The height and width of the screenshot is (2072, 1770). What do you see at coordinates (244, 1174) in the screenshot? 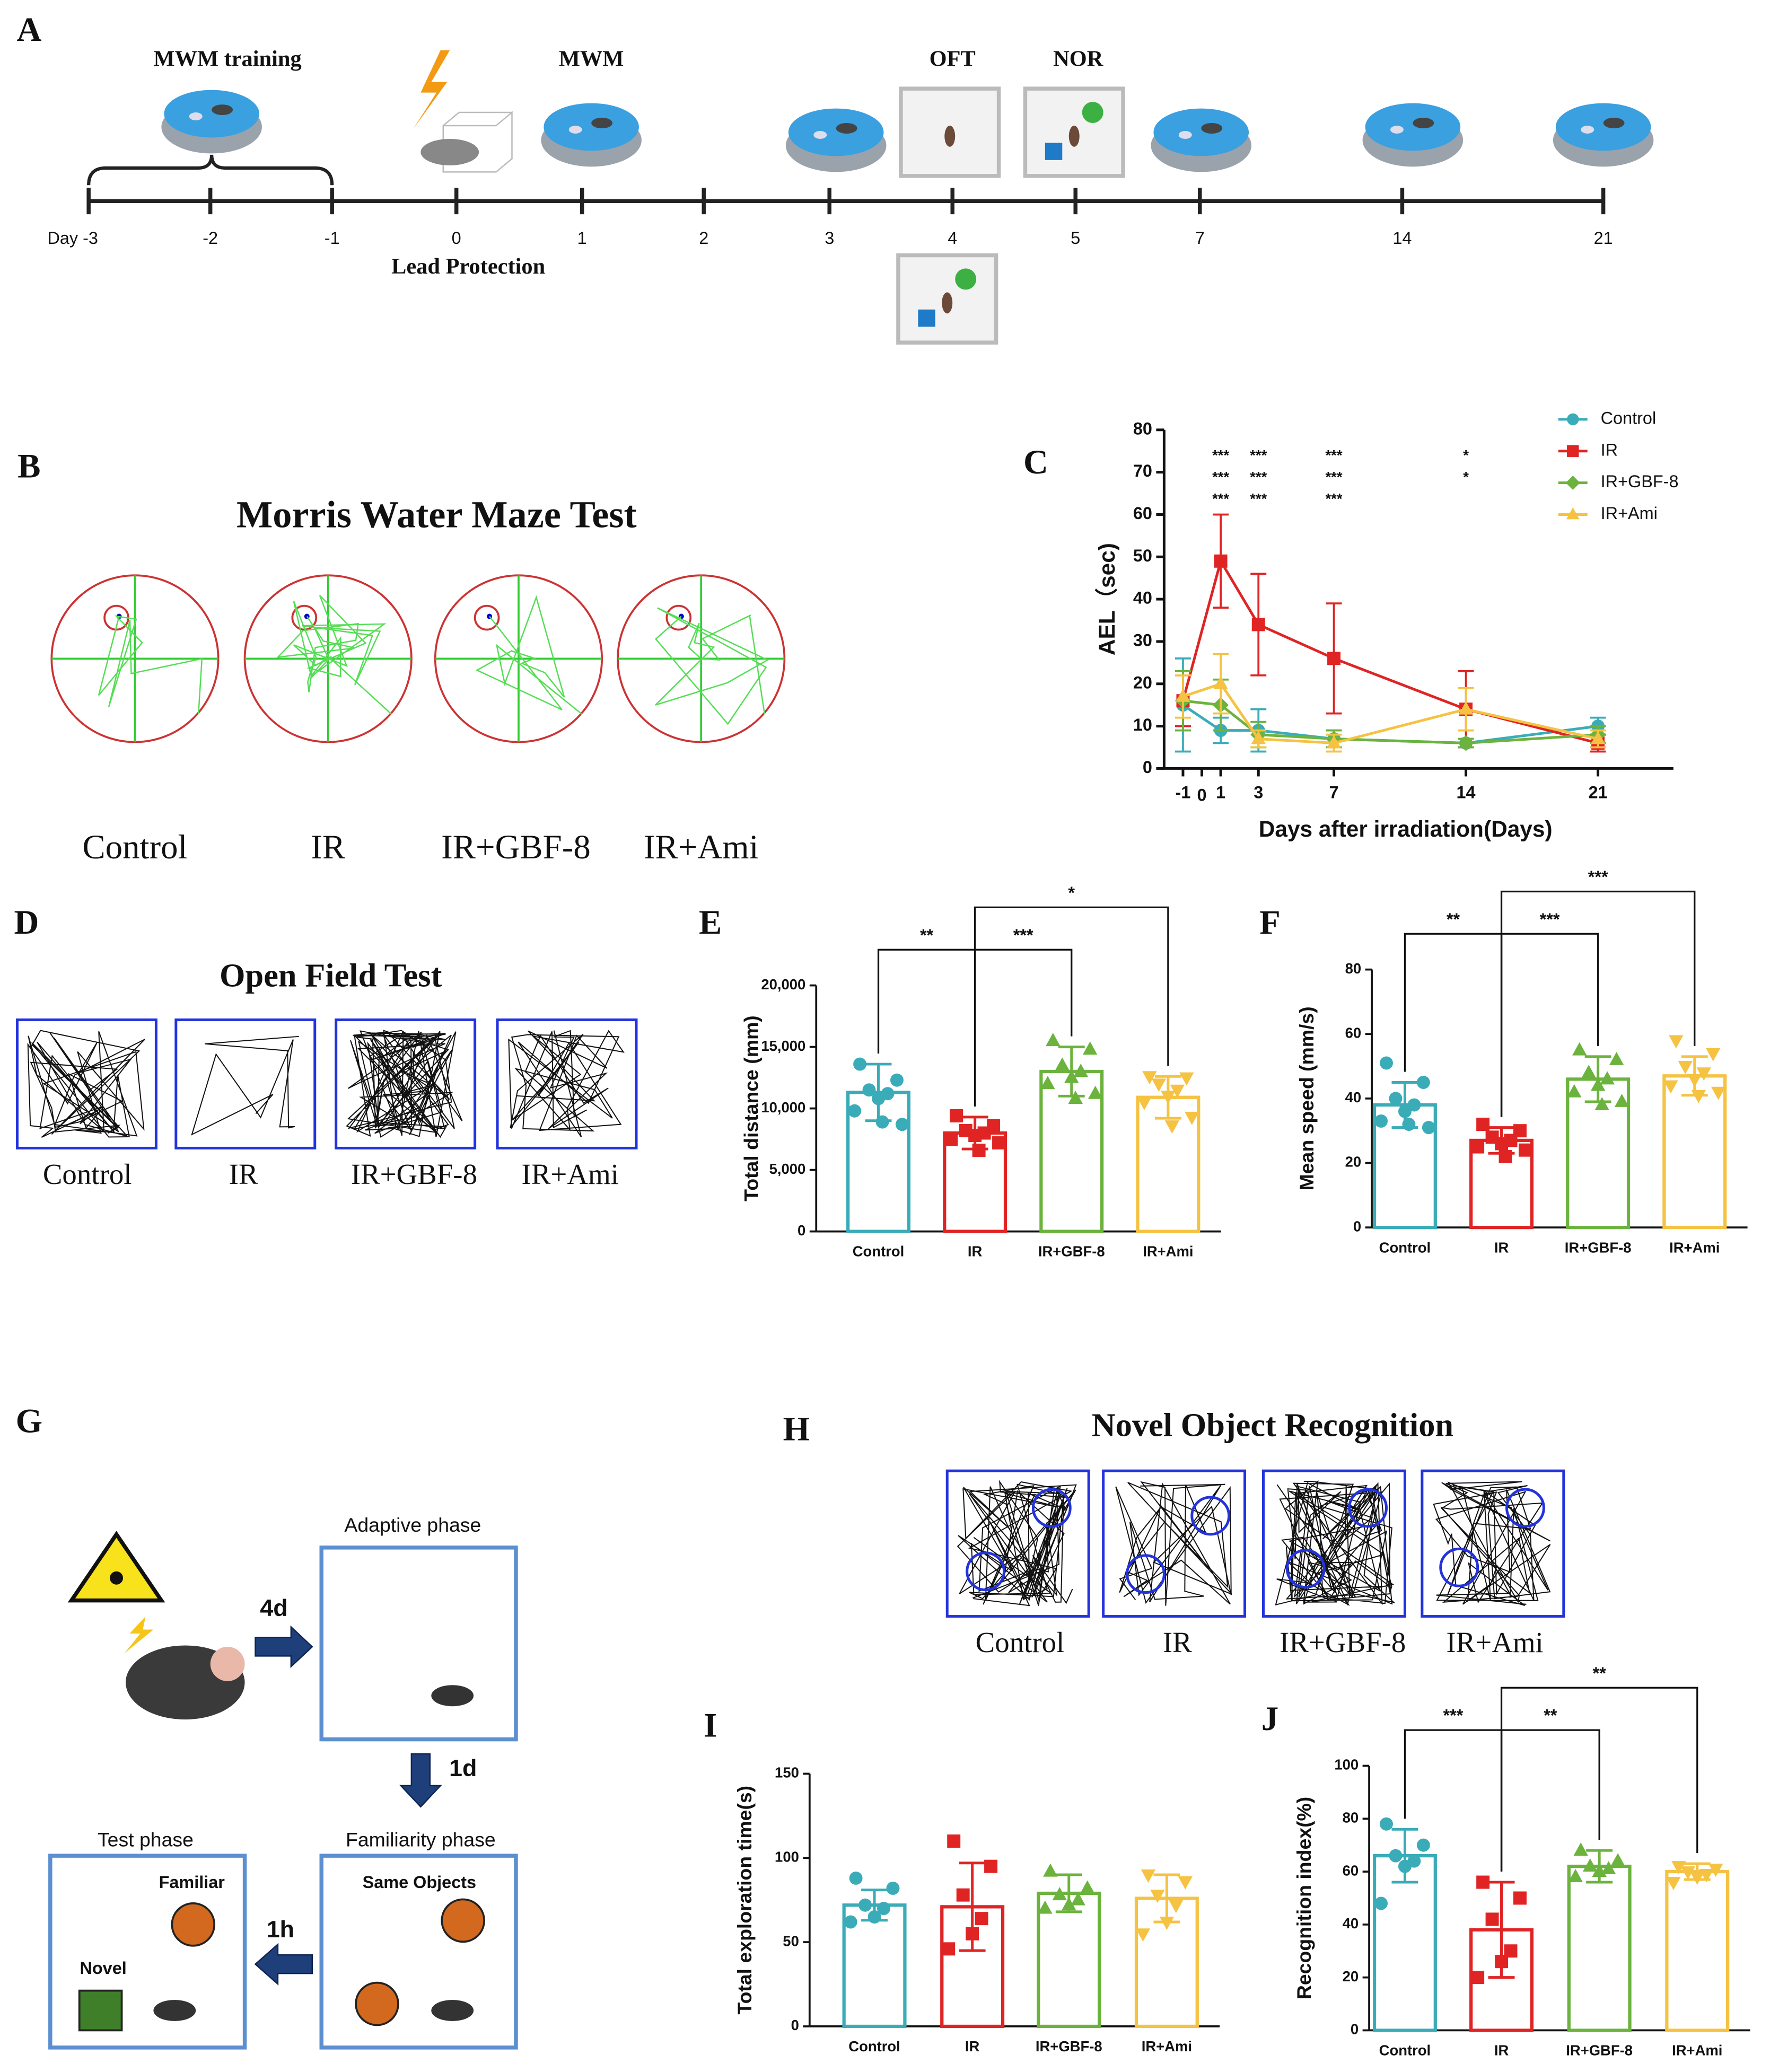
I see `group-label: IR` at bounding box center [244, 1174].